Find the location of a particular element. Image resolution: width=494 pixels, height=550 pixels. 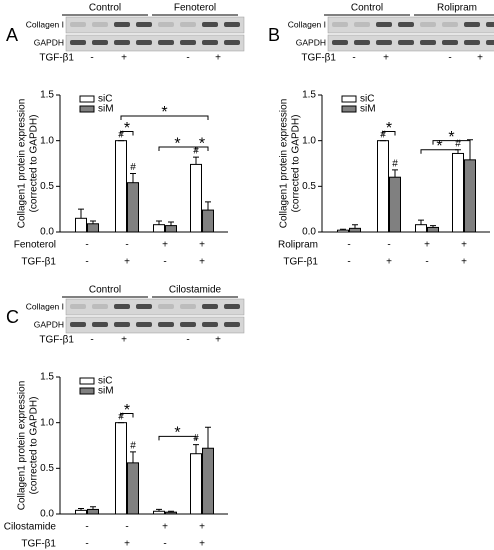

panel-letter: C is located at coordinates (12, 317).